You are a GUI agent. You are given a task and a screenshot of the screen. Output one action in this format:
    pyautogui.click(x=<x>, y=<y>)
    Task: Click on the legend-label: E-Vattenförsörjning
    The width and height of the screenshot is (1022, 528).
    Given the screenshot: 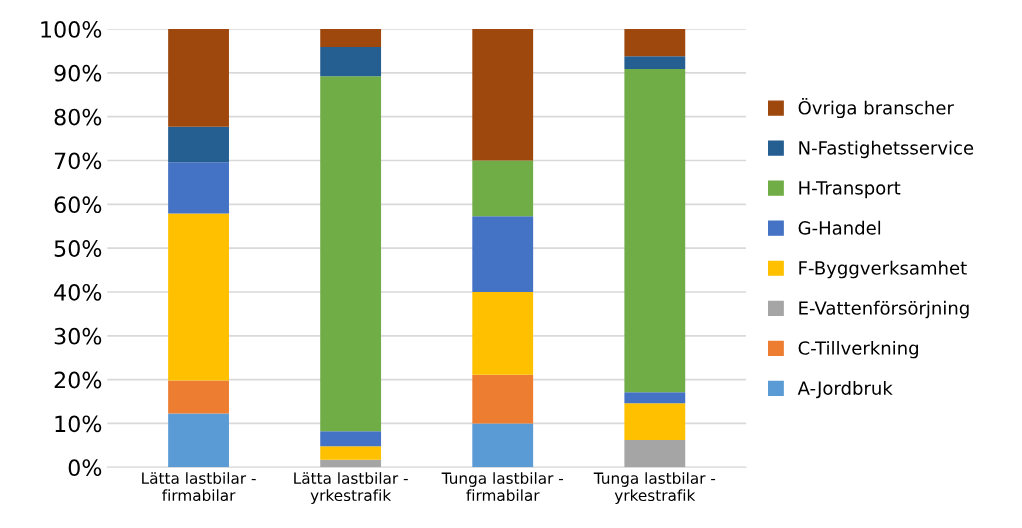 What is the action you would take?
    pyautogui.click(x=884, y=309)
    